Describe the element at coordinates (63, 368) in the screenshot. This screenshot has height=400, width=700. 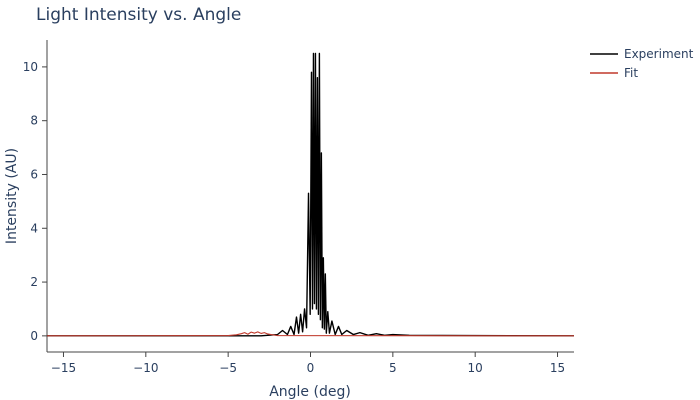
I see `x-tick-label: −15` at that location.